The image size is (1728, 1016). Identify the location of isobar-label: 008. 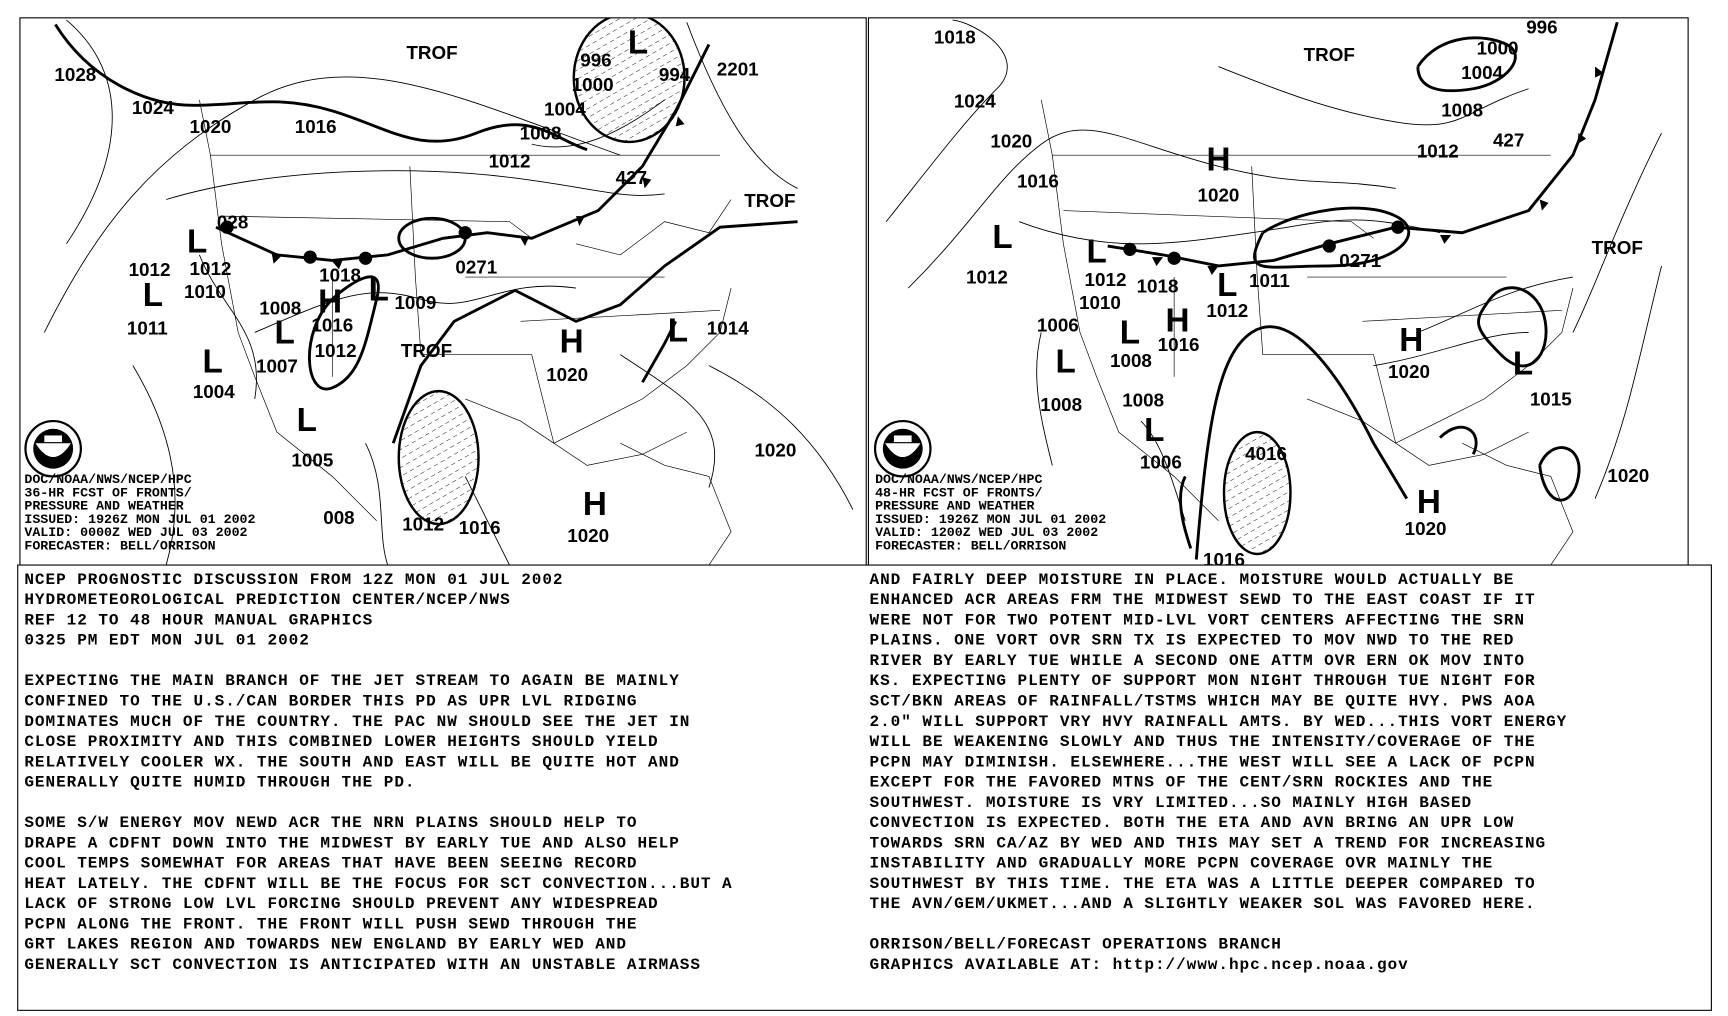
(338, 517).